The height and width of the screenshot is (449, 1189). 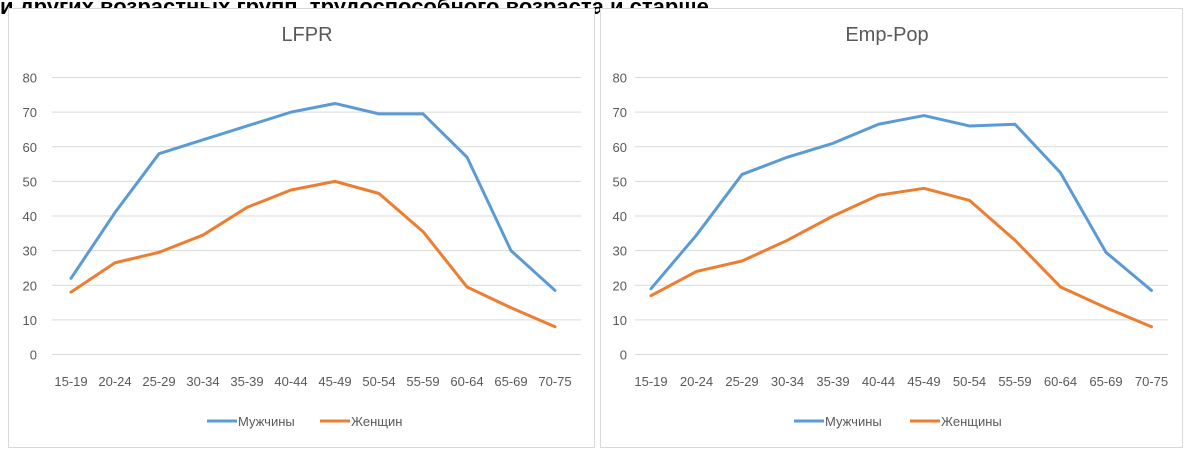 What do you see at coordinates (650, 381) in the screenshot?
I see `emp-pop-x-tick-label: 15-19` at bounding box center [650, 381].